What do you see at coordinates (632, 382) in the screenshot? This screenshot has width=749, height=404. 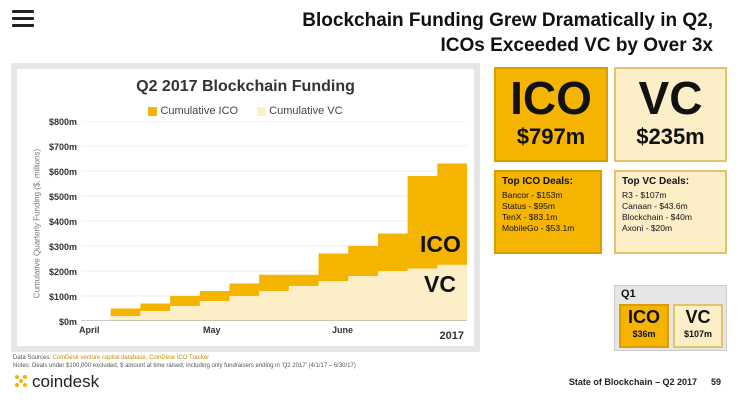 I see `report-title: State of Blockchain – Q2 2017` at bounding box center [632, 382].